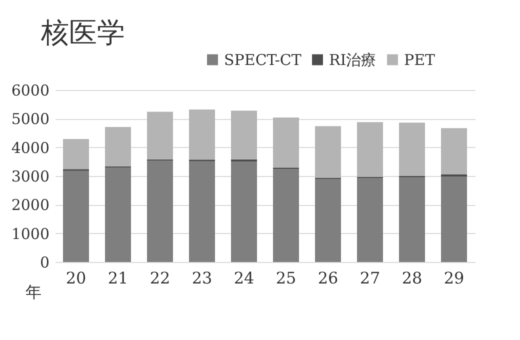  Describe the element at coordinates (30, 233) in the screenshot. I see `y-tick-label: 1000` at that location.